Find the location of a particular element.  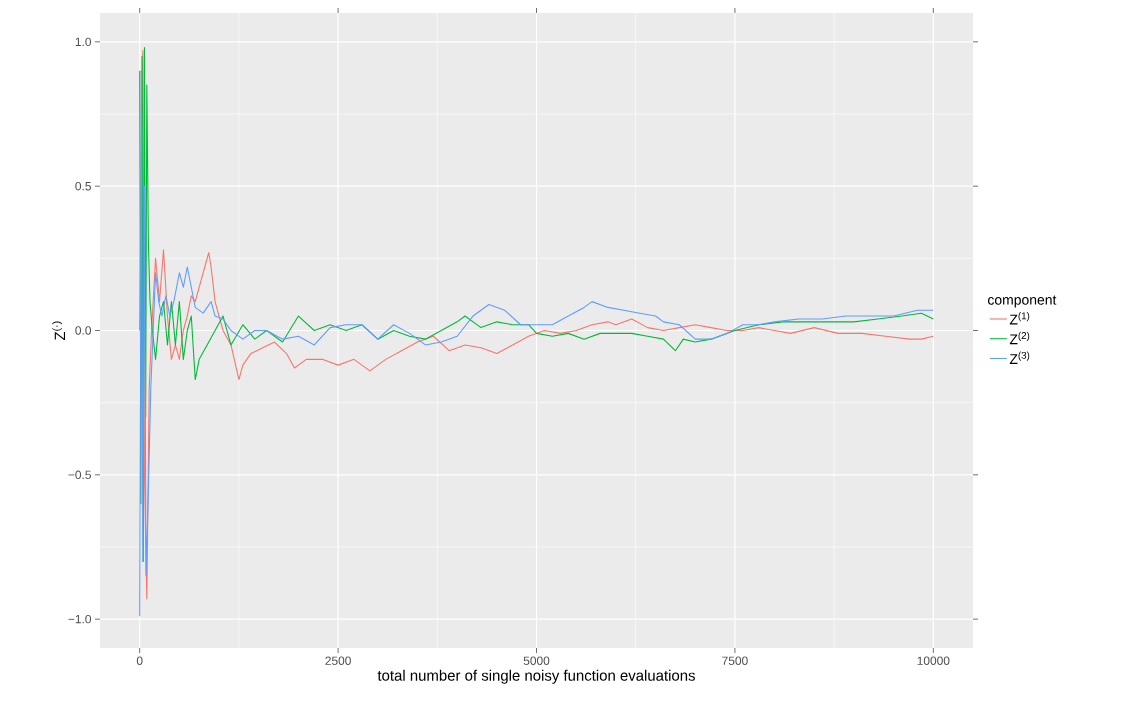

legend-label: Z$^{(2)}$ is located at coordinates (1019, 338).